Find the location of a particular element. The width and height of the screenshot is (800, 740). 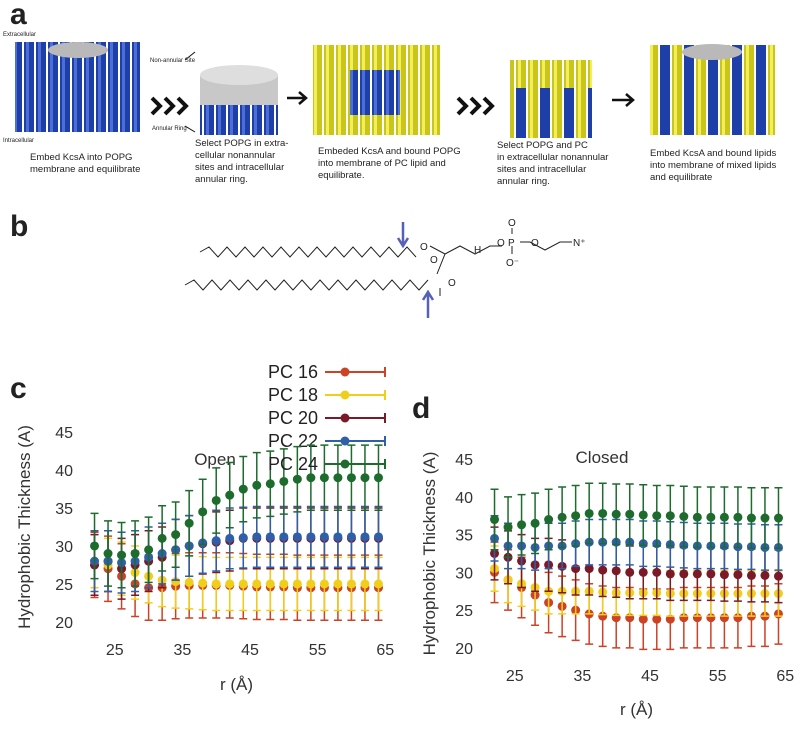

caption: Select POPG and PC is located at coordinates (542, 145).